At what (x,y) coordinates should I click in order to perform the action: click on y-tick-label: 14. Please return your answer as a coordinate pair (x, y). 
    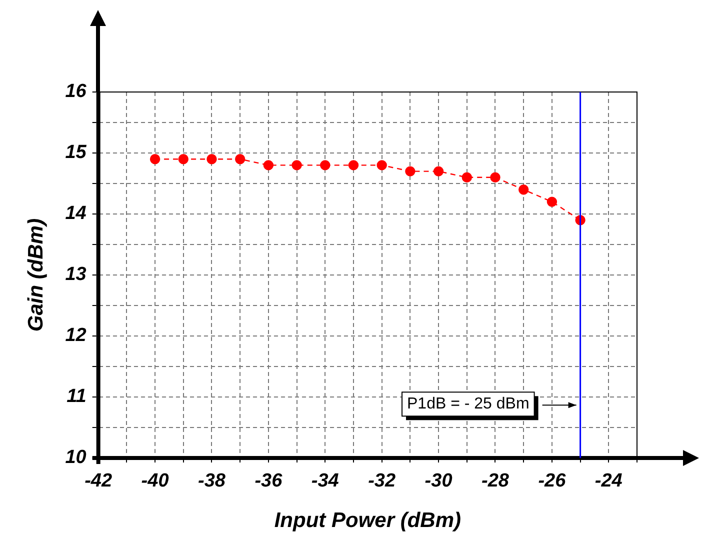
    Looking at the image, I should click on (76, 213).